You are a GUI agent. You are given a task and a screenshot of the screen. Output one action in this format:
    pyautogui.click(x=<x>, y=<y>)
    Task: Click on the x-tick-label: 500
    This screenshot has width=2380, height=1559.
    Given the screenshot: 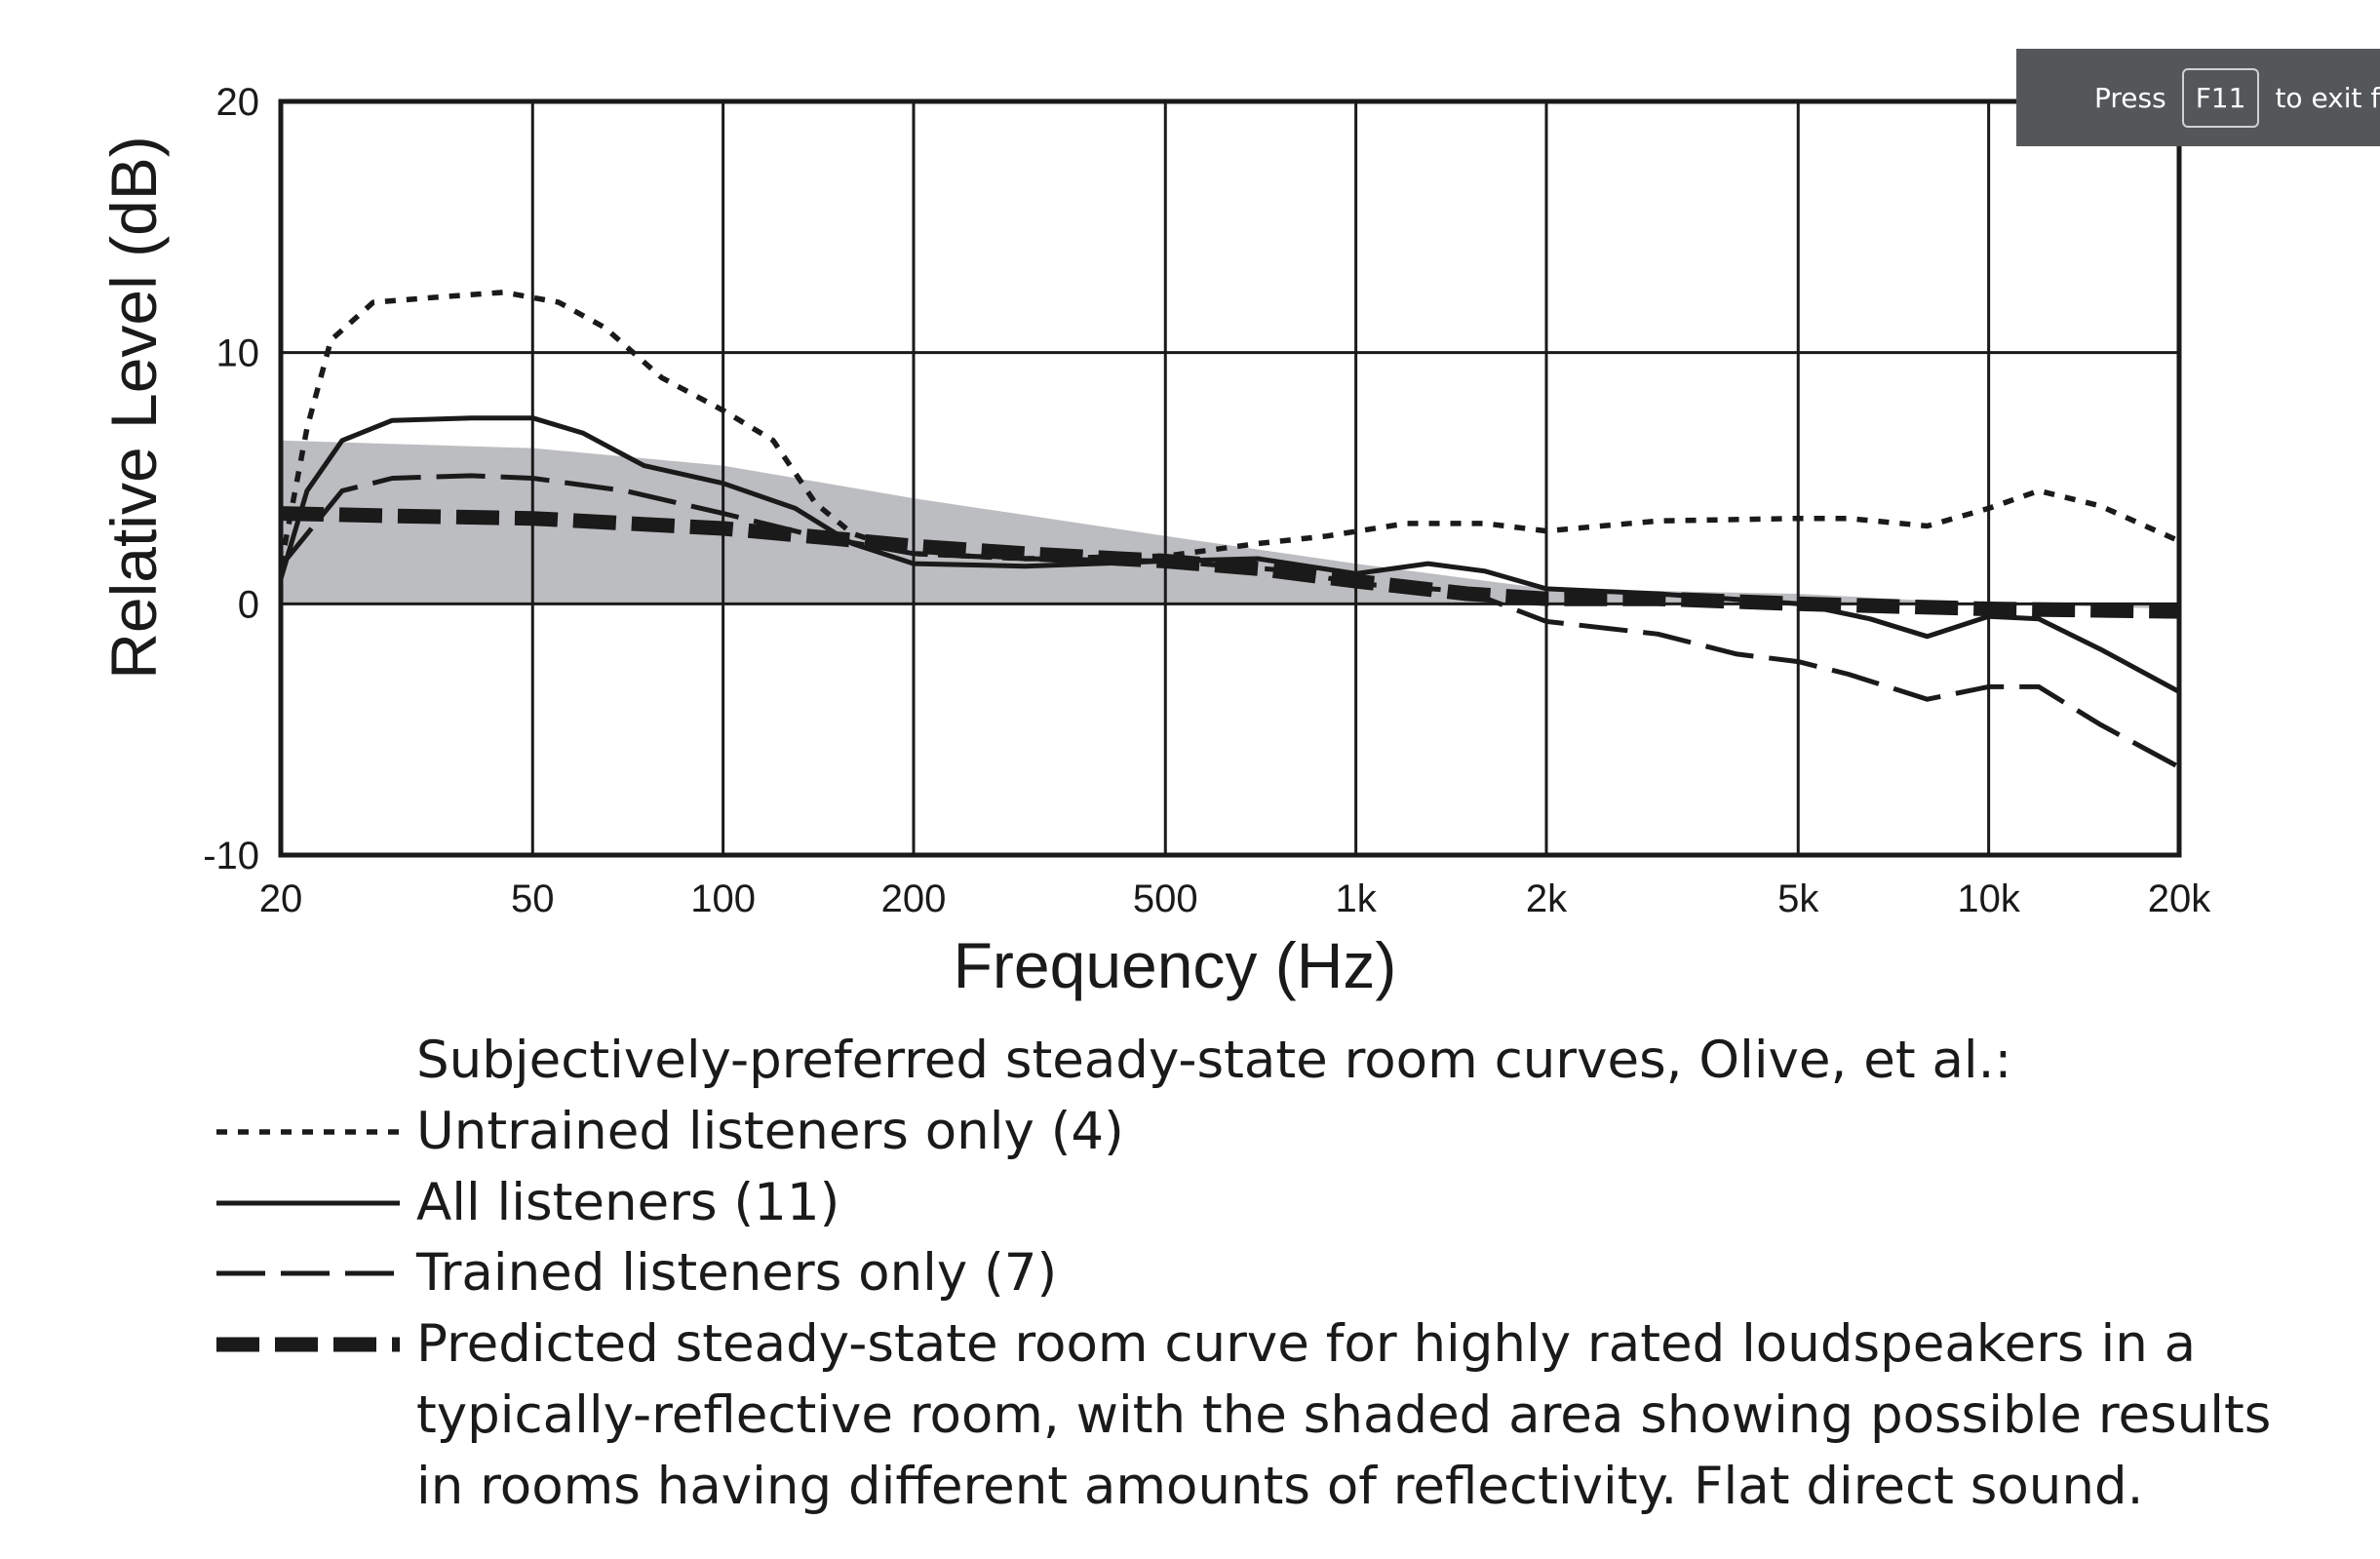 What is the action you would take?
    pyautogui.click(x=1165, y=898)
    